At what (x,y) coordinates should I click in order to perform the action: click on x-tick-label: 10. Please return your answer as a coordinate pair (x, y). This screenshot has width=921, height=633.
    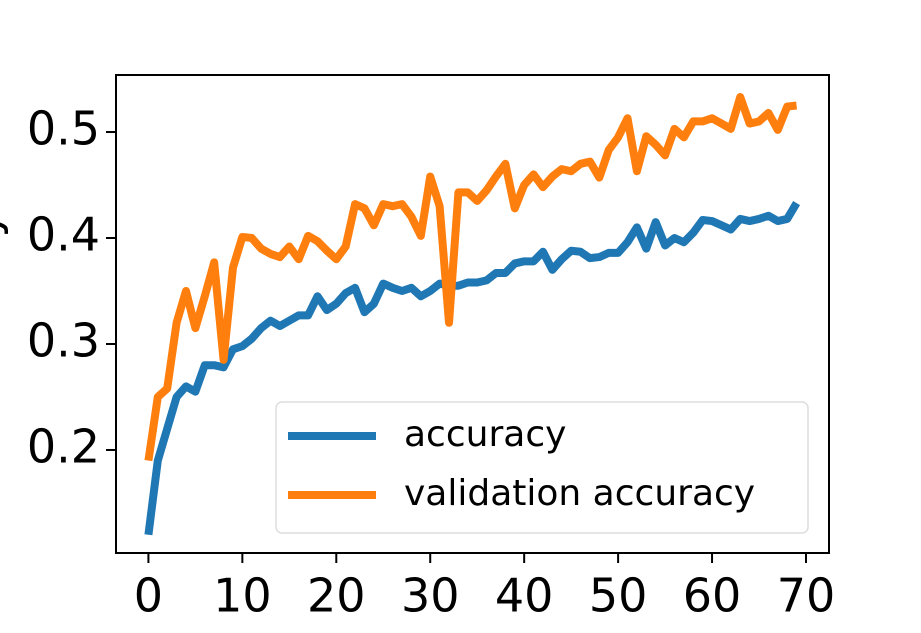
    Looking at the image, I should click on (242, 596).